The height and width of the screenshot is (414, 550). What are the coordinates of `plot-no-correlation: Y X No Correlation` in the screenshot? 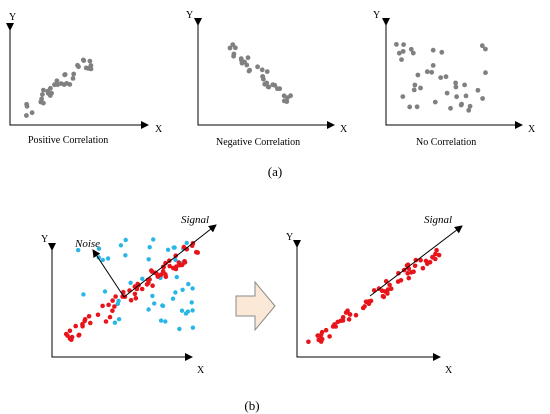 It's located at (454, 79).